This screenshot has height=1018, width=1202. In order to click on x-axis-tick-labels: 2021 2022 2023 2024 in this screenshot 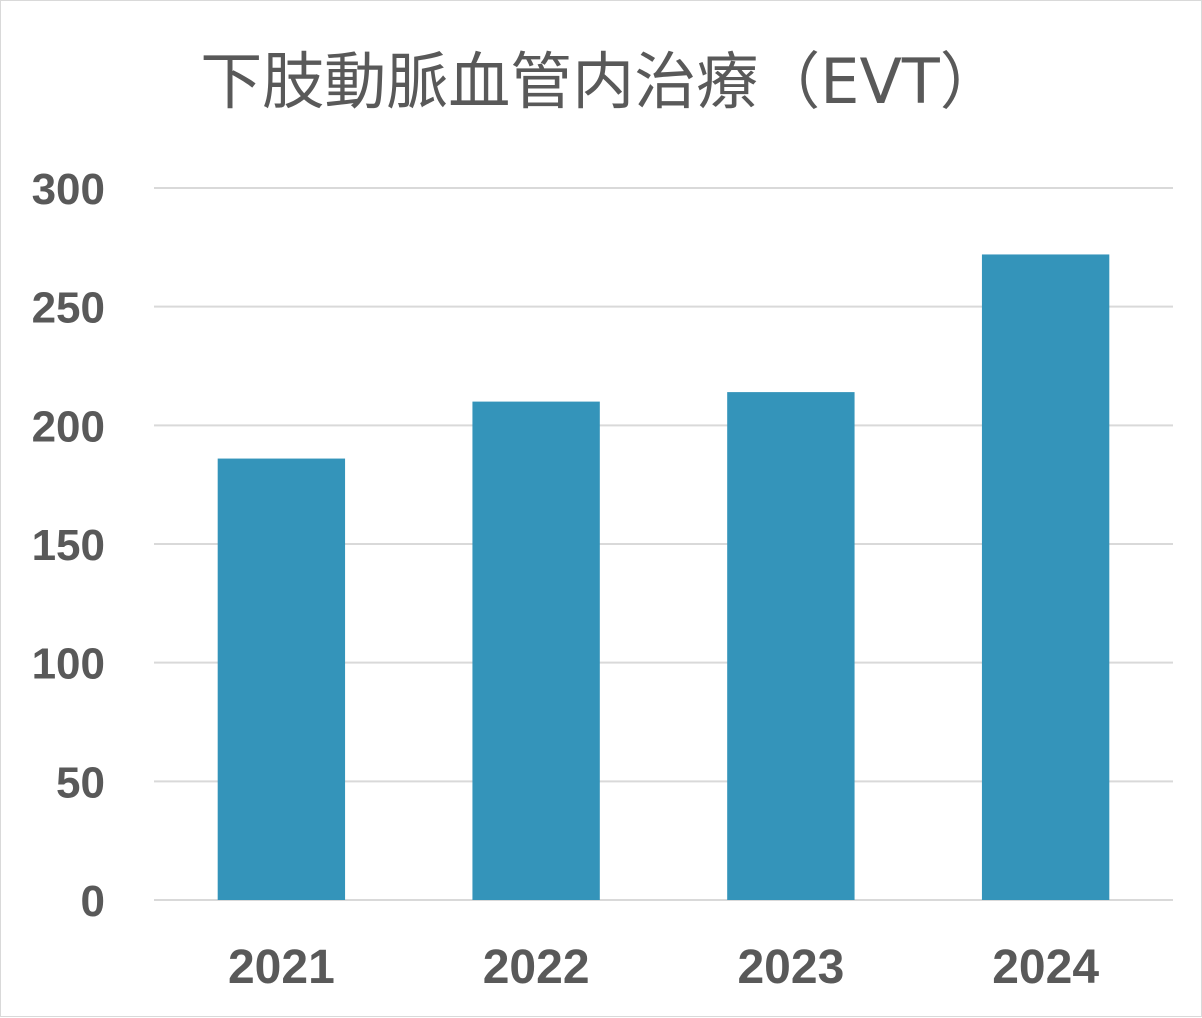, I will do `click(663, 967)`.